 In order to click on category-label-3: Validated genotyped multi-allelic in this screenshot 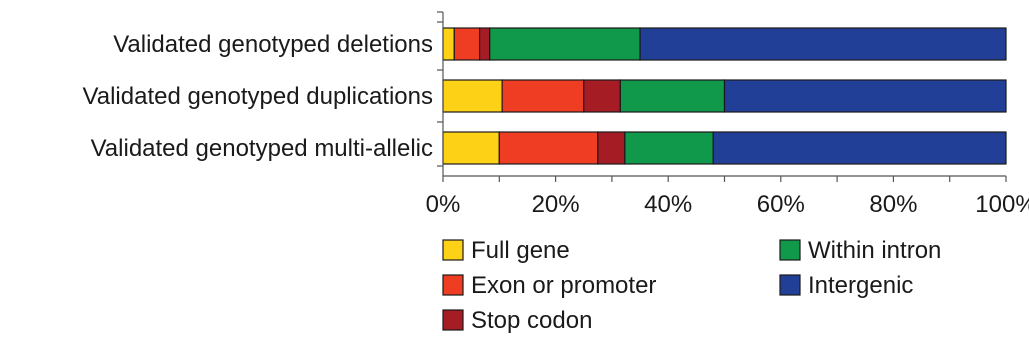, I will do `click(262, 148)`.